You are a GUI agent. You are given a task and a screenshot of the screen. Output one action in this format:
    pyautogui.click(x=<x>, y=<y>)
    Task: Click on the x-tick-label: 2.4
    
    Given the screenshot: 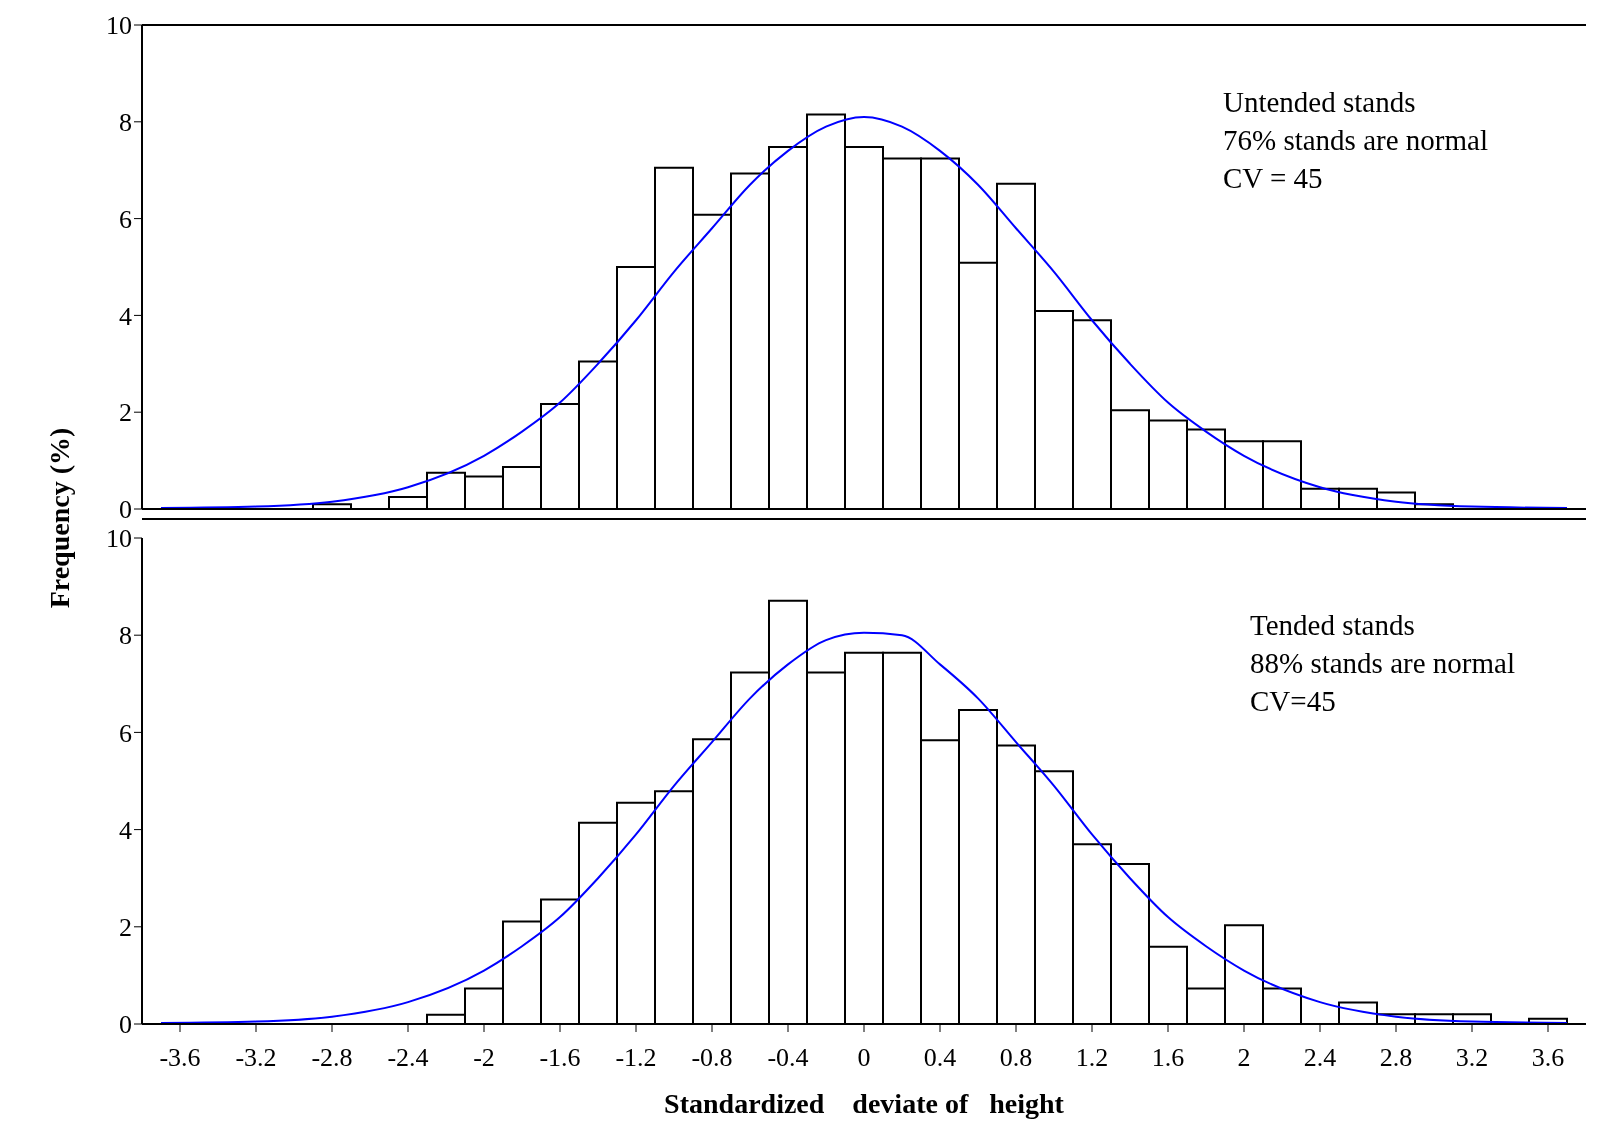 What is the action you would take?
    pyautogui.click(x=1320, y=1058)
    